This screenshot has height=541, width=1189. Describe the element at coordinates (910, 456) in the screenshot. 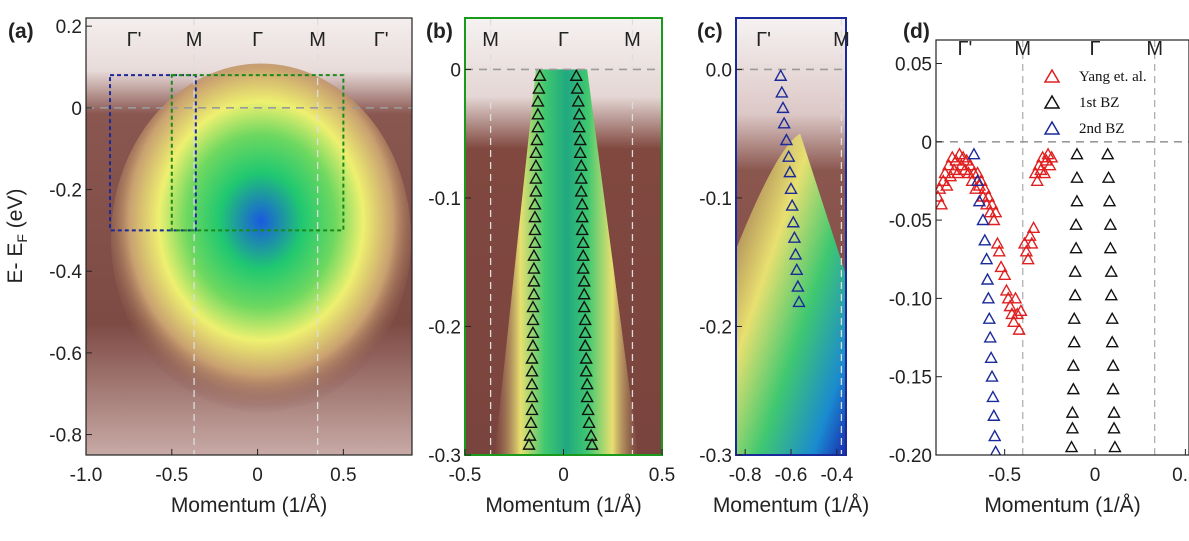

I see `y-tick-label: -0.20` at that location.